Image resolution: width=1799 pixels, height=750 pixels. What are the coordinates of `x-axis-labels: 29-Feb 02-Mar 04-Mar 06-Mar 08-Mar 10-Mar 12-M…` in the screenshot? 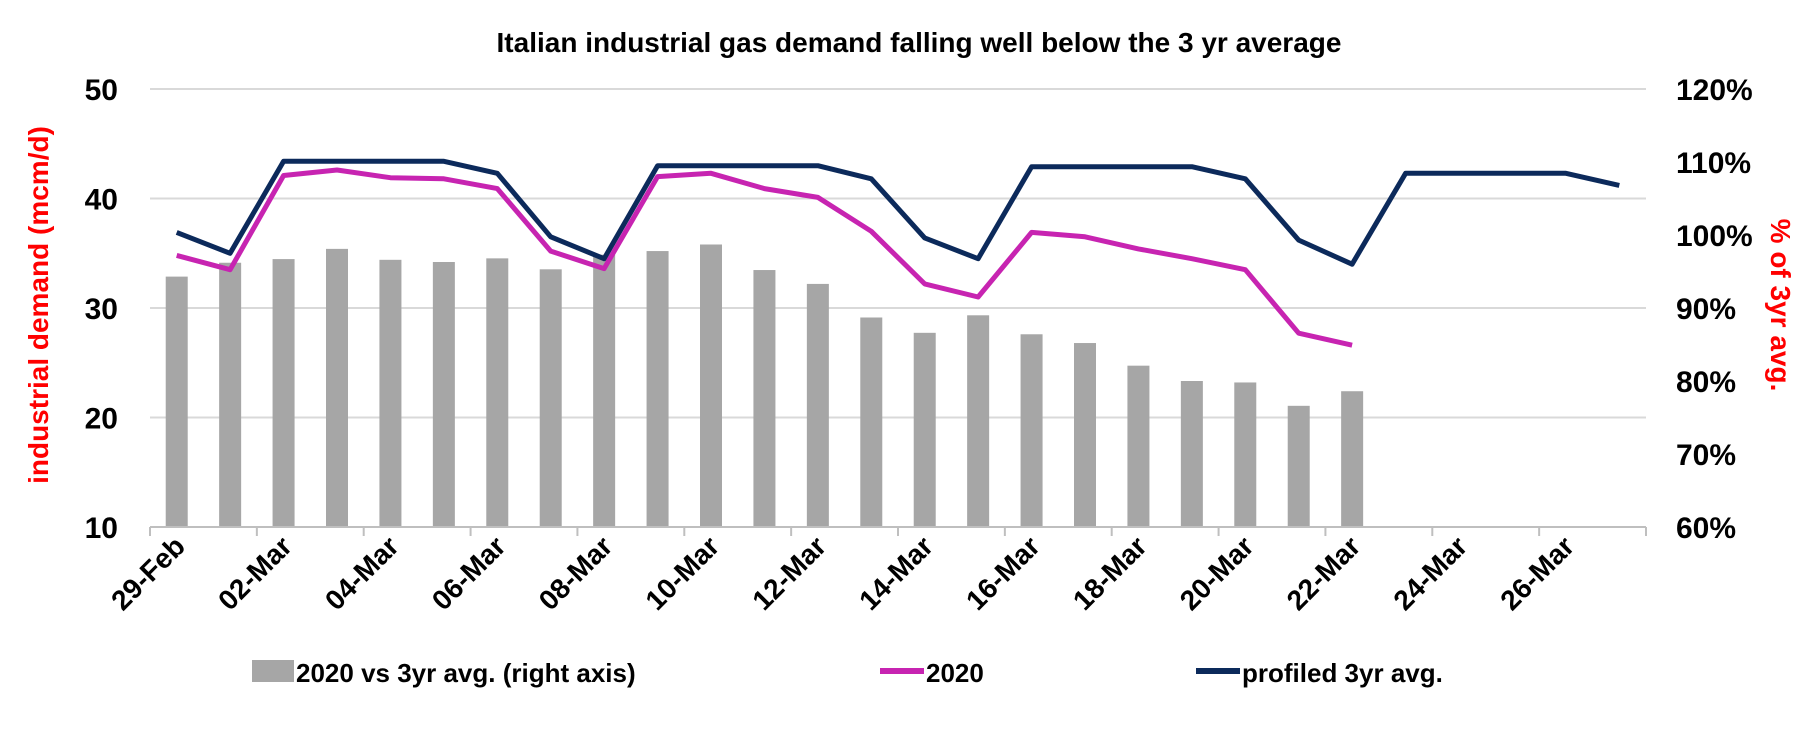 It's located at (842, 573).